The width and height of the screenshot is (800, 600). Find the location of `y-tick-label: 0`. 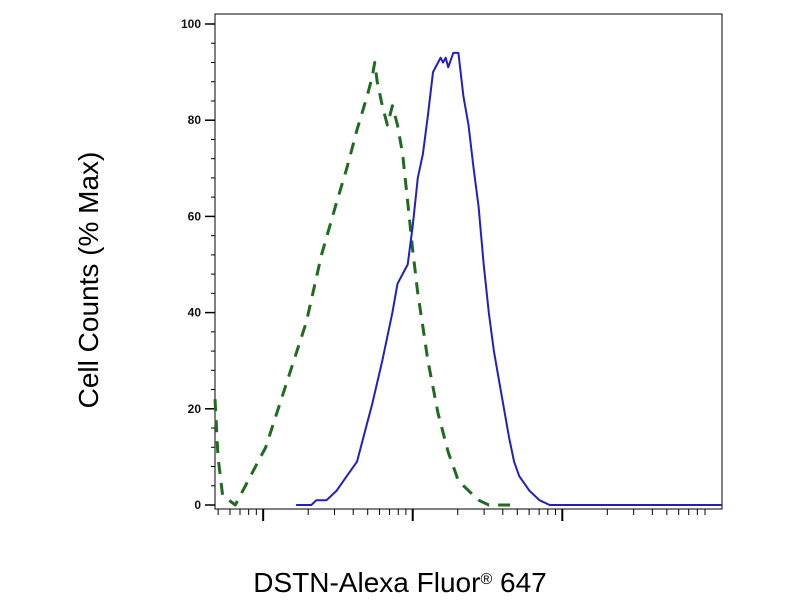

y-tick-label: 0 is located at coordinates (197, 505).